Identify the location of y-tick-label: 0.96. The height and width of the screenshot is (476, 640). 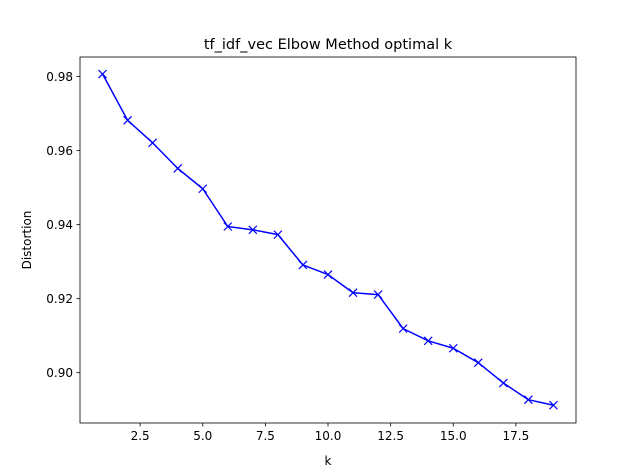
(59, 151).